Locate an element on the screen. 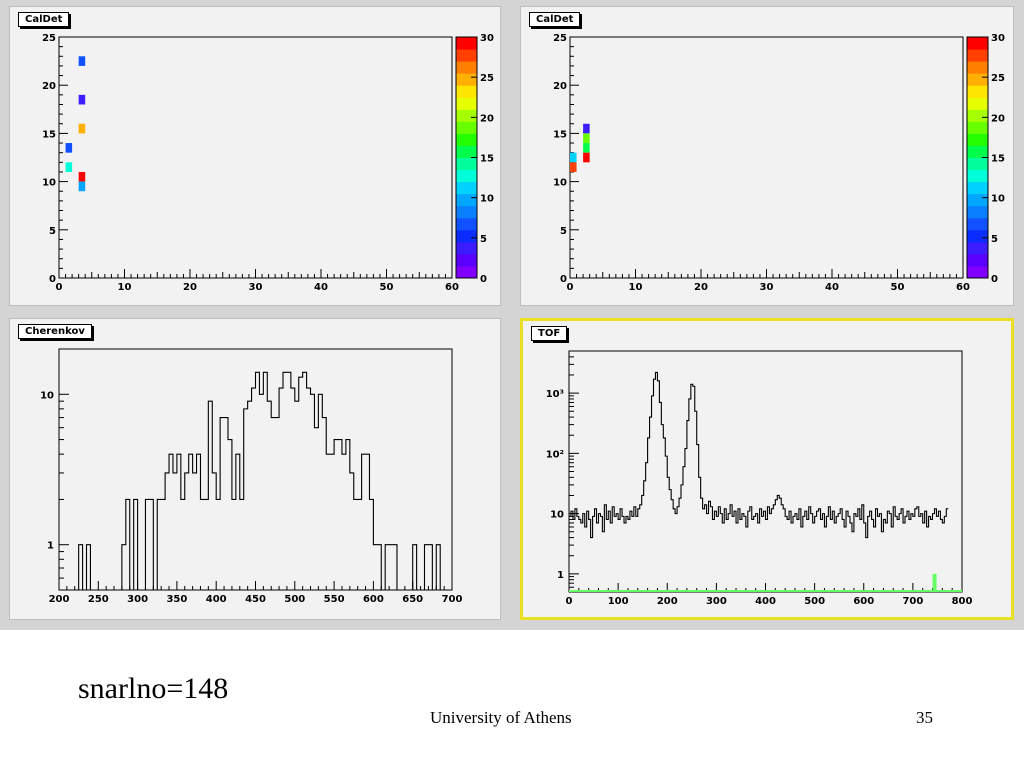 Image resolution: width=1024 pixels, height=768 pixels. x-tick-label: 600 is located at coordinates (373, 599).